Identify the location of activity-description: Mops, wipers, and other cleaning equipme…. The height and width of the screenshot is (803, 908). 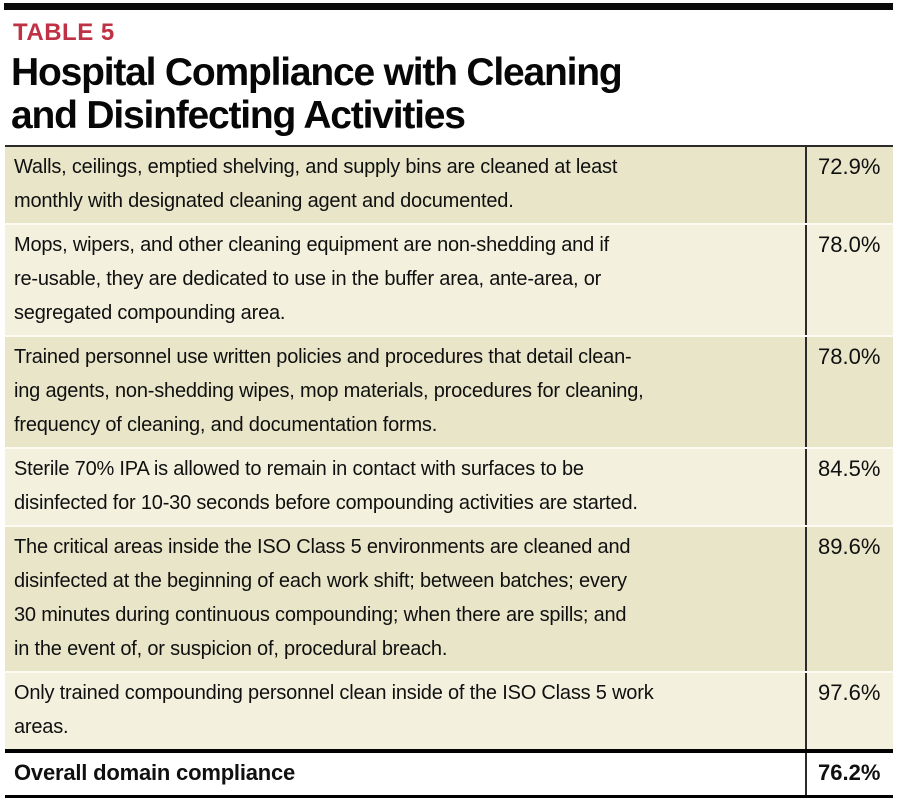
(311, 279).